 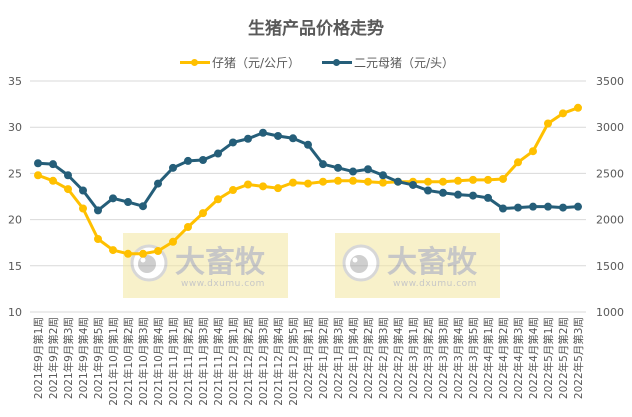 I want to click on y-axis-left-tick: 25, so click(x=15, y=173).